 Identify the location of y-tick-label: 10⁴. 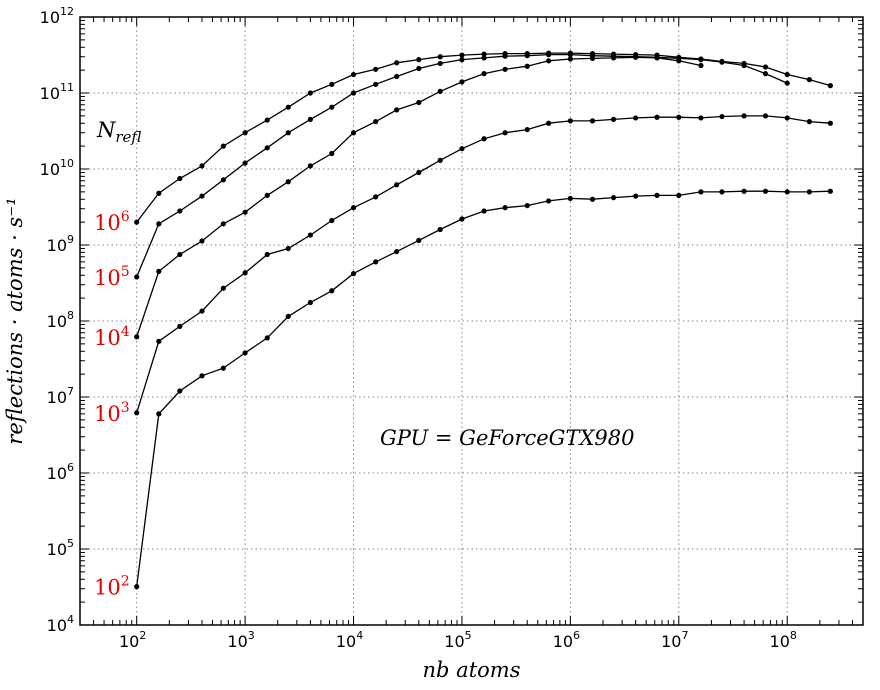
(60, 624).